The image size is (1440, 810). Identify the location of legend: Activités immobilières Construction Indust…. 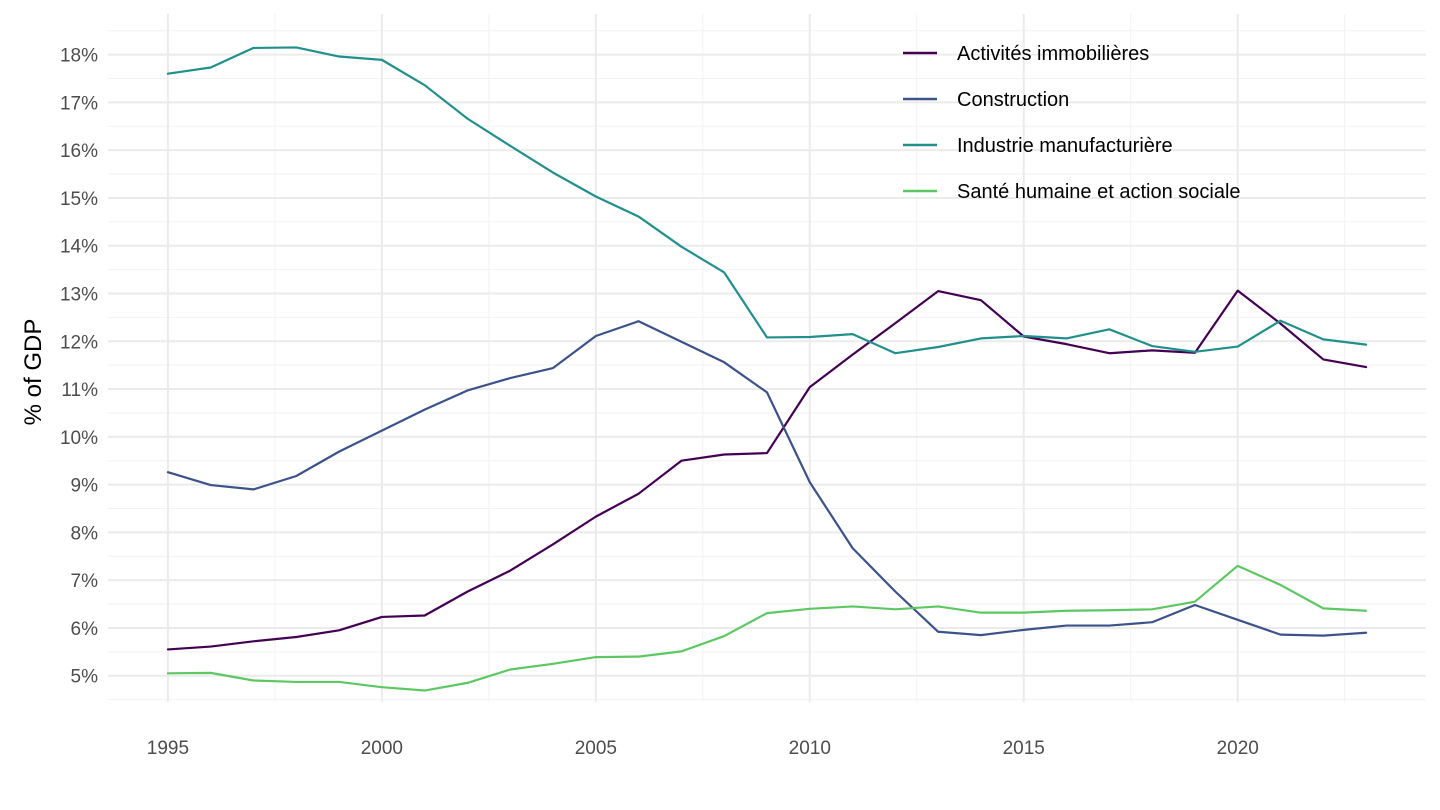
(1072, 123).